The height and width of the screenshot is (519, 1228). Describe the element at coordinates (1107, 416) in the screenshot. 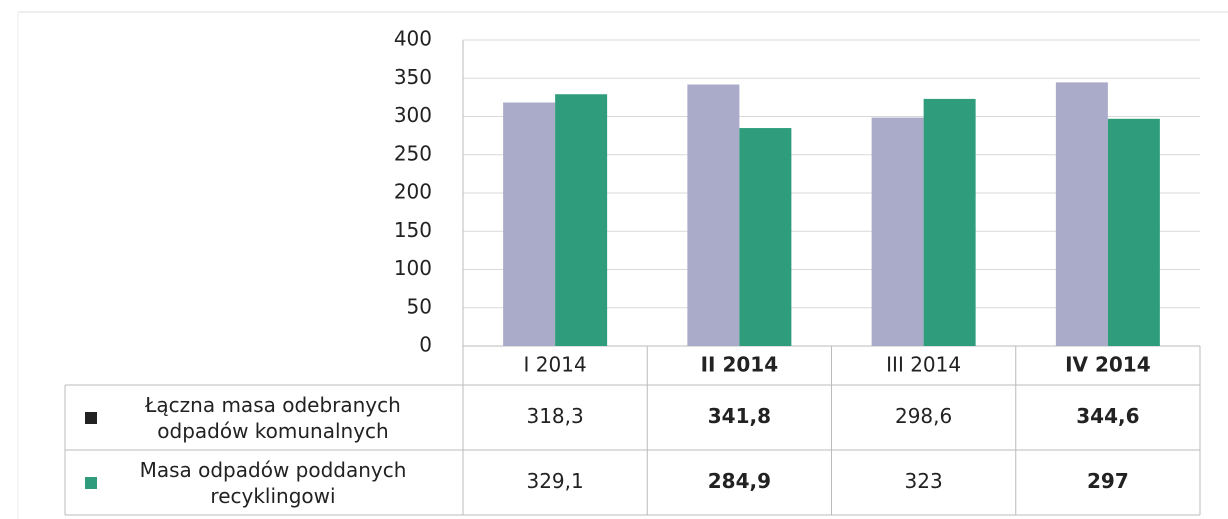

I see `data-label: 344,6` at that location.